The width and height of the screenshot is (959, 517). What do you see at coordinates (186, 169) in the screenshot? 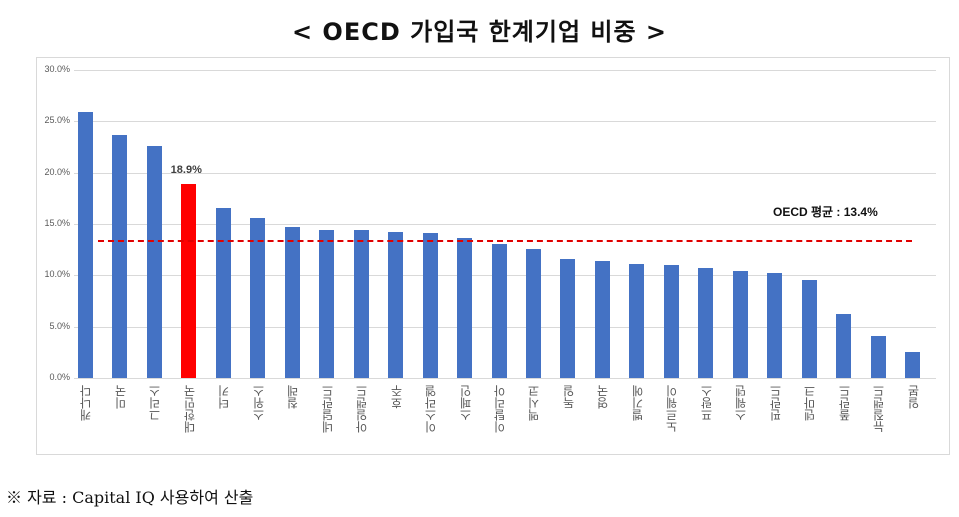
I see `data-label-korea: 18.9%` at bounding box center [186, 169].